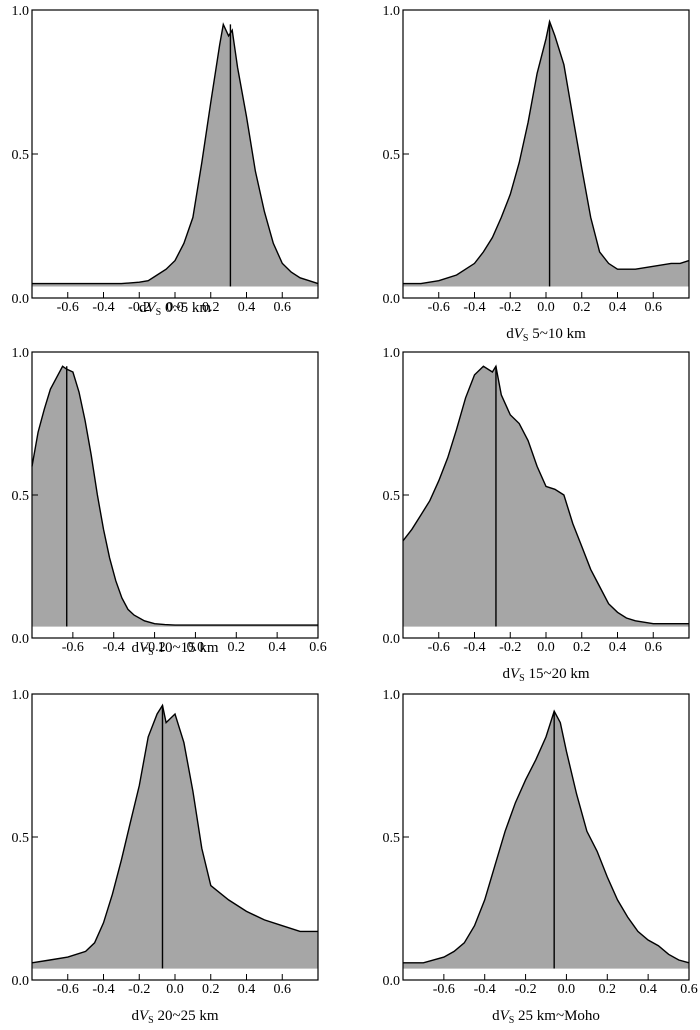 The image size is (700, 1030). What do you see at coordinates (175, 989) in the screenshot?
I see `panel-20-25km-xtick-label: 0.0` at bounding box center [175, 989].